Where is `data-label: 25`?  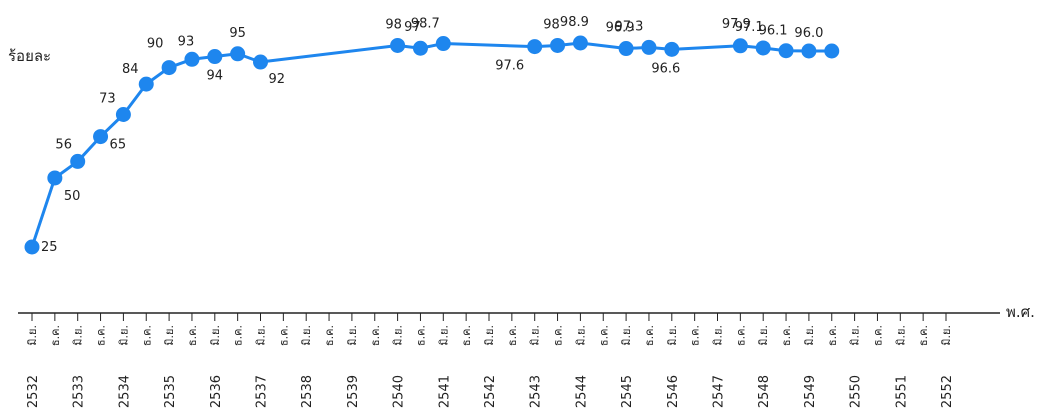
data-label: 25 is located at coordinates (49, 247).